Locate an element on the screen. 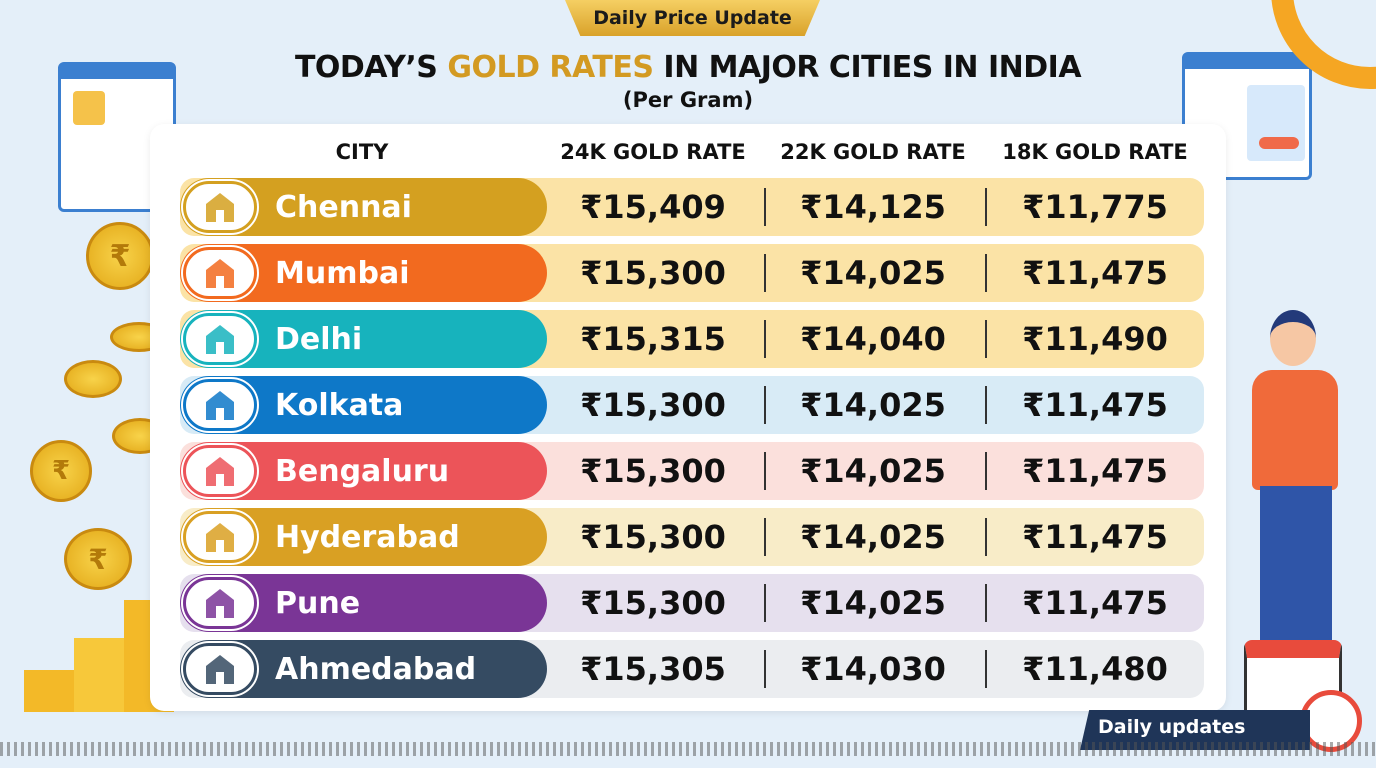  city-name: Delhi is located at coordinates (319, 339).